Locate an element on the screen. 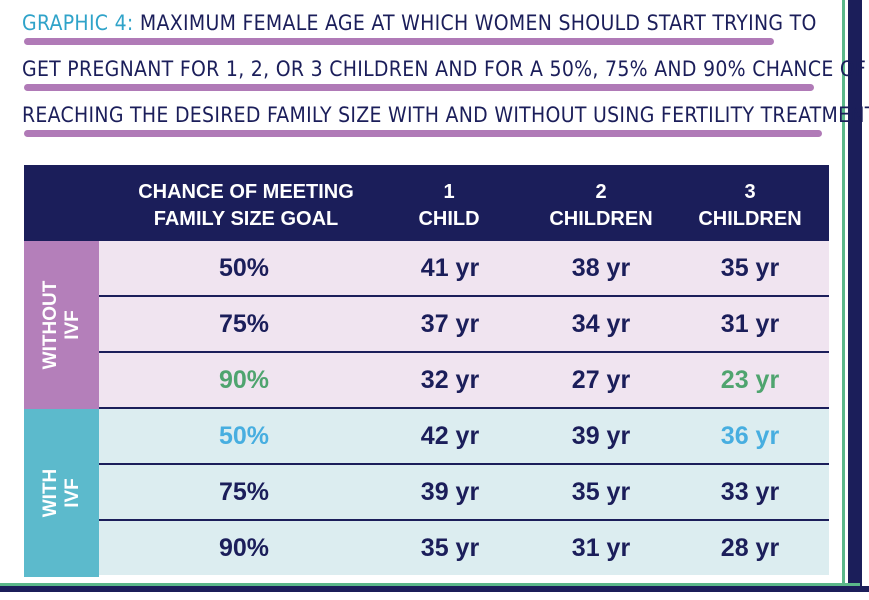 This screenshot has width=869, height=600. cell-age-1-children: 37 yr is located at coordinates (450, 324).